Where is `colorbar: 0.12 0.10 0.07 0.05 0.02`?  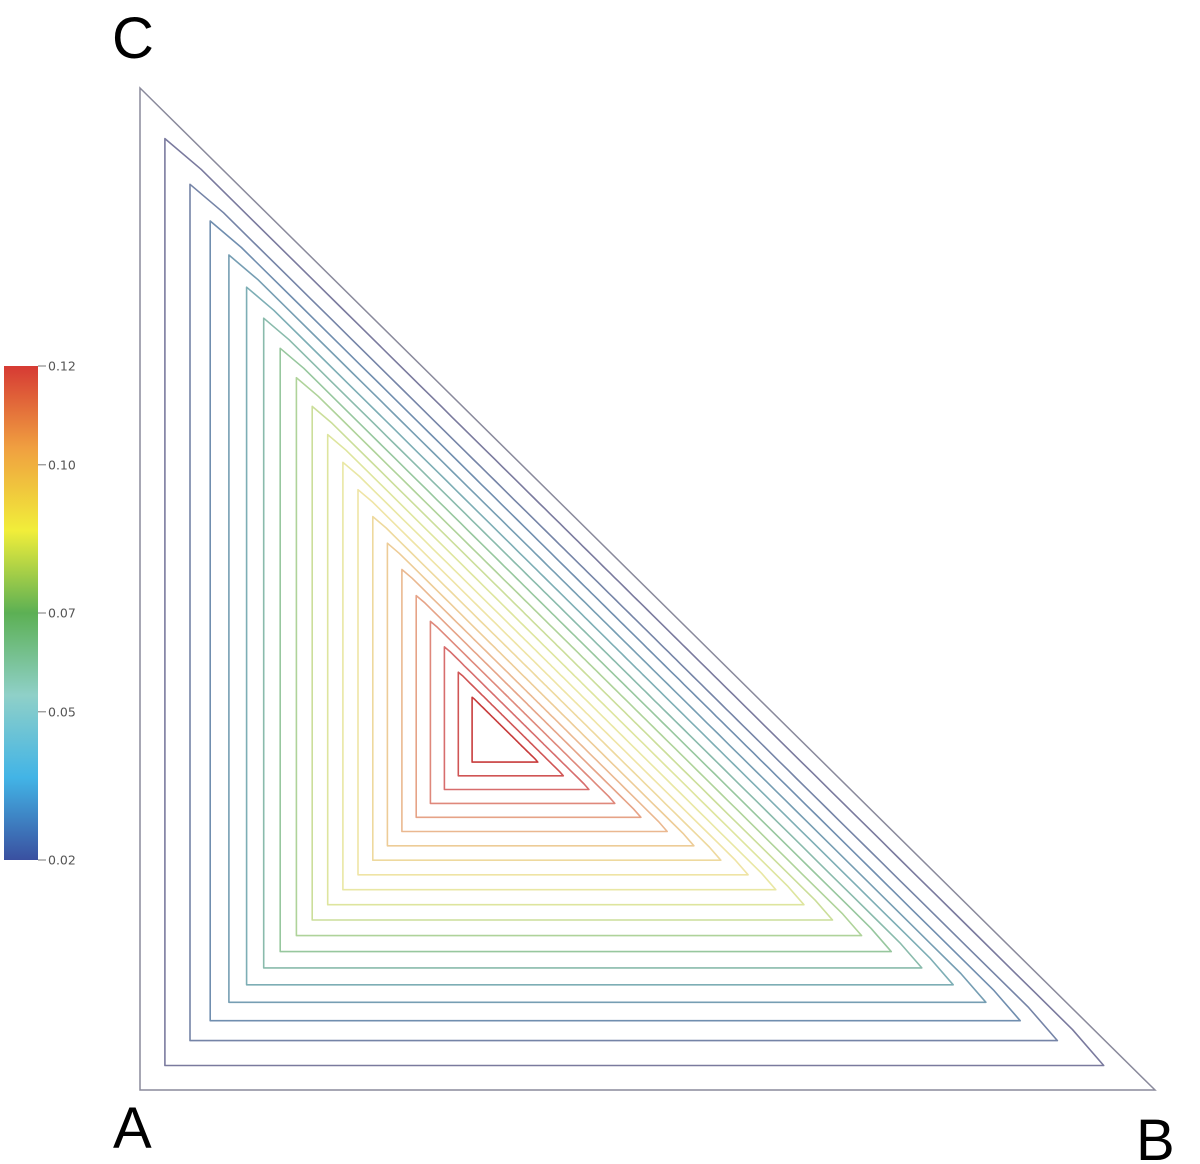 colorbar: 0.12 0.10 0.07 0.05 0.02 is located at coordinates (40, 613).